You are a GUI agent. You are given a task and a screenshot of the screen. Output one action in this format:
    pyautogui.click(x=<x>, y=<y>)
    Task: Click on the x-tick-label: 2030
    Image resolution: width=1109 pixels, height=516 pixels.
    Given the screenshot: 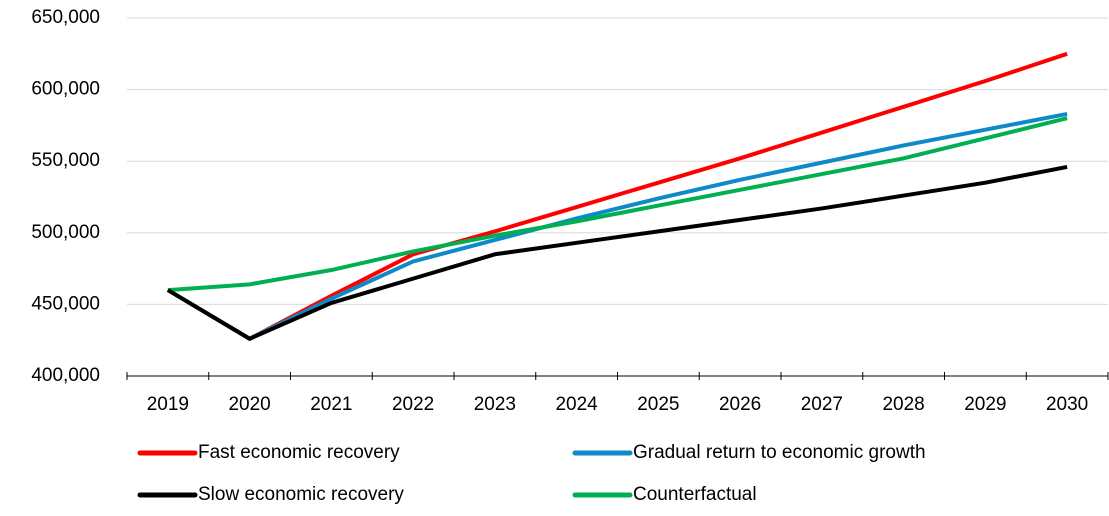 What is the action you would take?
    pyautogui.click(x=1067, y=404)
    